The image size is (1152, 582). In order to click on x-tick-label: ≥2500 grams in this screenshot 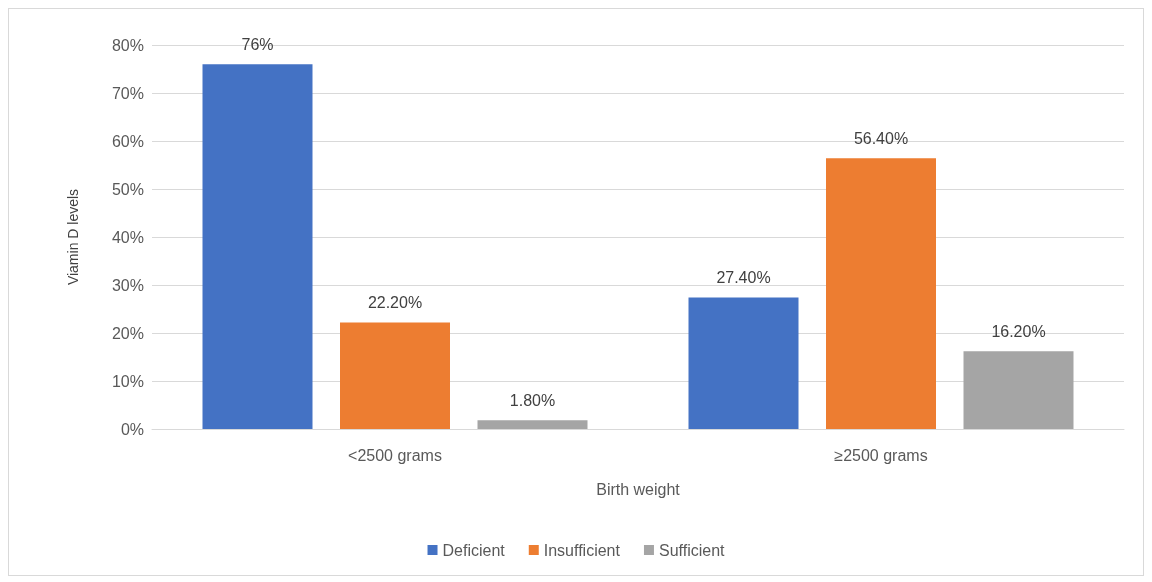, I will do `click(881, 455)`.